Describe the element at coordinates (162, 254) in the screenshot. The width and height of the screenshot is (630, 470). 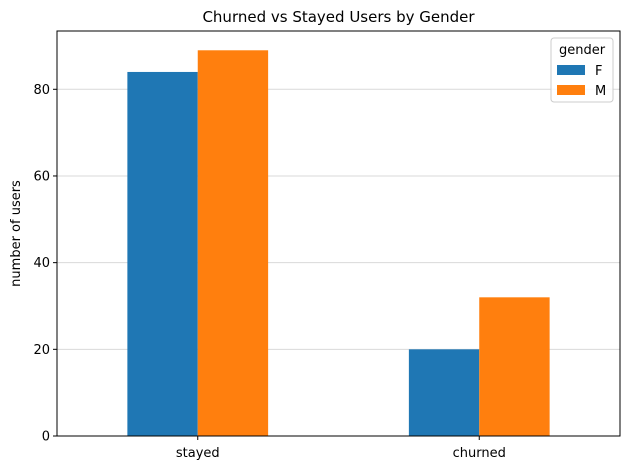
I see `bar-F-stayed` at that location.